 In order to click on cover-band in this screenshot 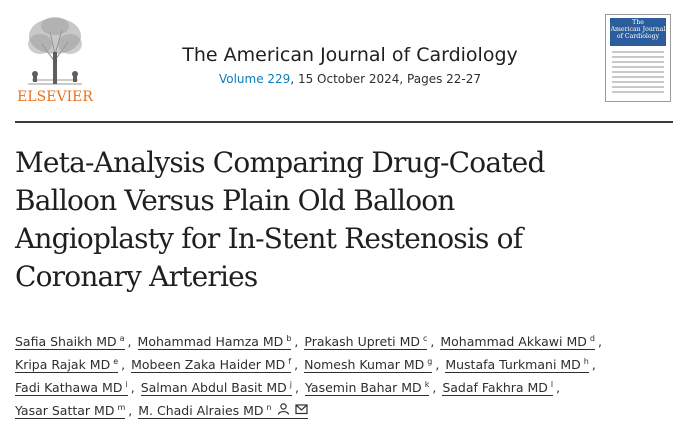, I will do `click(638, 32)`.